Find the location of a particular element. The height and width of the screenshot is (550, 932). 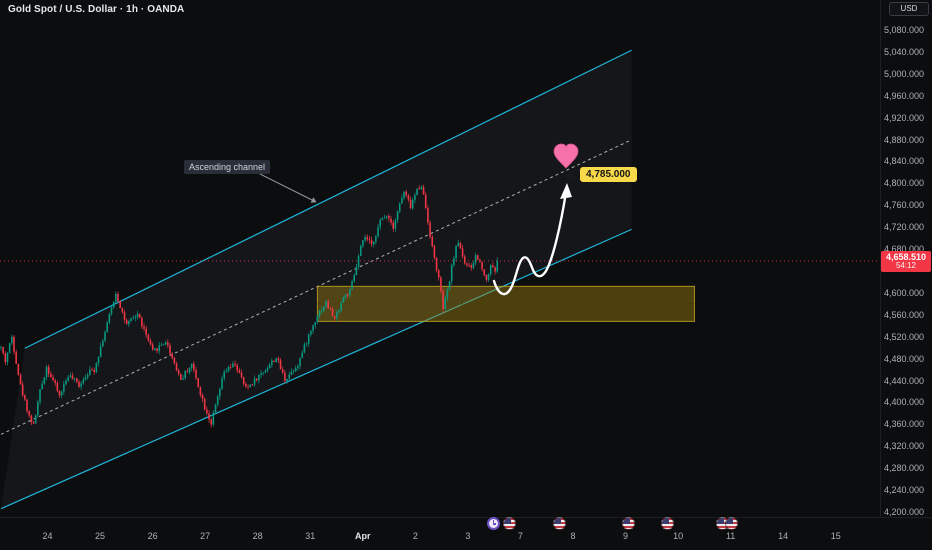

channel-label-arrow is located at coordinates (285, 186).